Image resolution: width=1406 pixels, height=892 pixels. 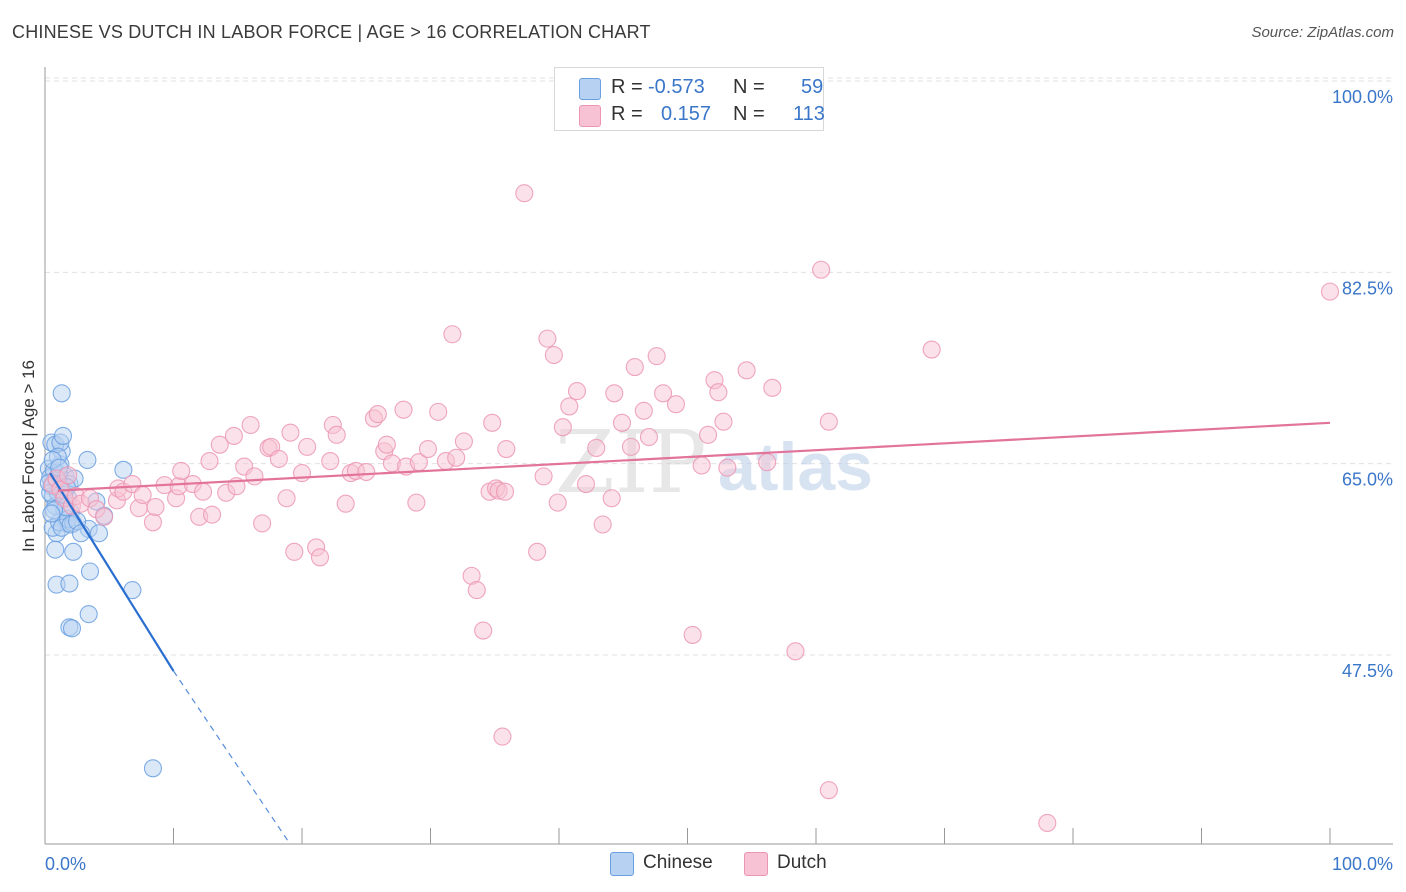 I want to click on chinese-legend-label: Chinese, so click(x=678, y=862).